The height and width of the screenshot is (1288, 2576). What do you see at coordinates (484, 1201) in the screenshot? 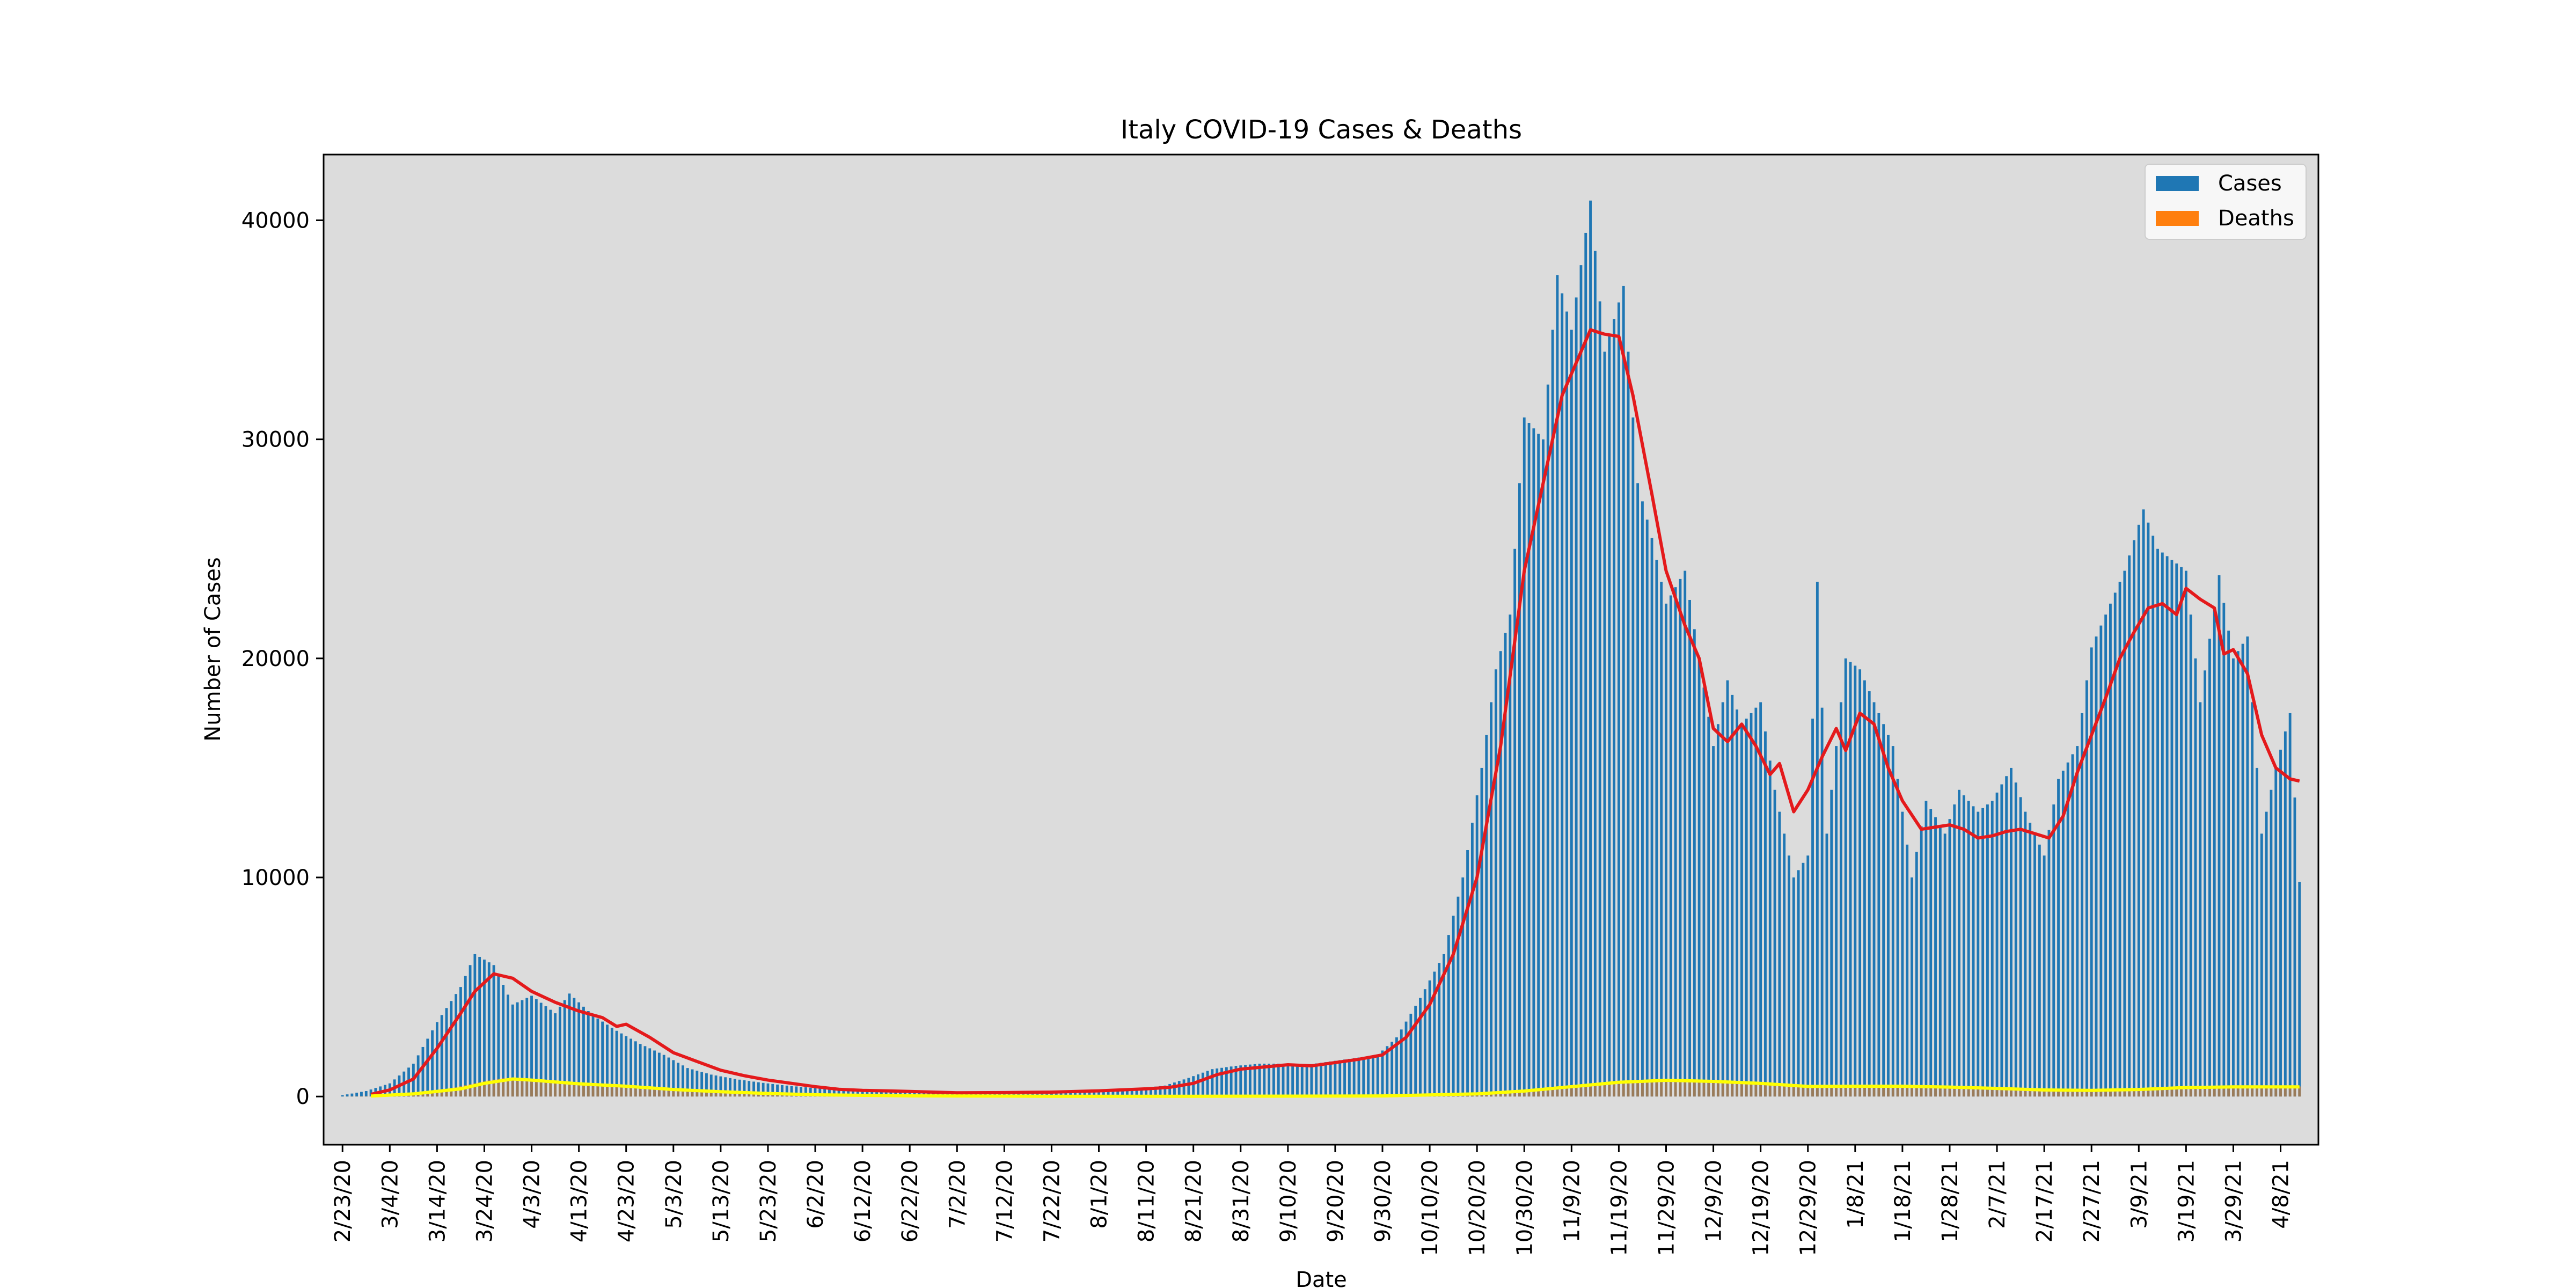
I see `x-tick-label: 3/24/20` at bounding box center [484, 1201].